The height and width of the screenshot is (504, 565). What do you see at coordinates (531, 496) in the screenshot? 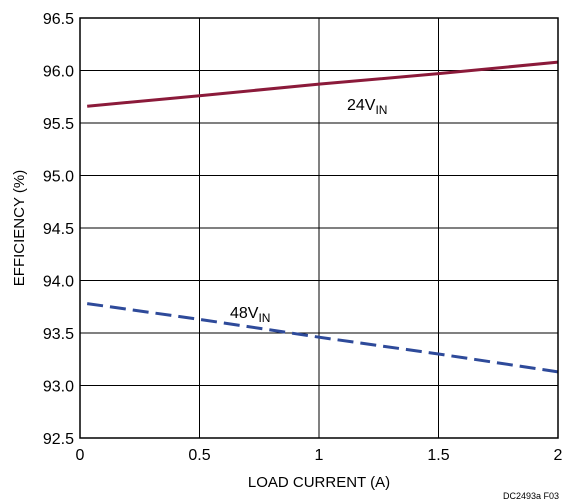
I see `figure-id: DC2493a F03` at bounding box center [531, 496].